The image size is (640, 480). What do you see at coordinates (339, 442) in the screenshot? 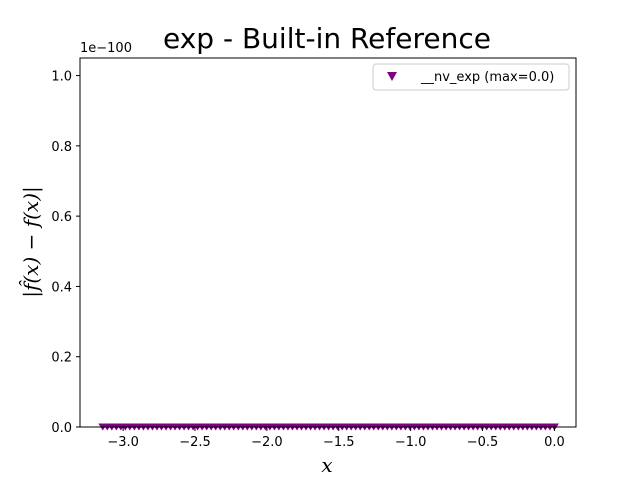
I see `x-tick-label: −1.5` at bounding box center [339, 442].